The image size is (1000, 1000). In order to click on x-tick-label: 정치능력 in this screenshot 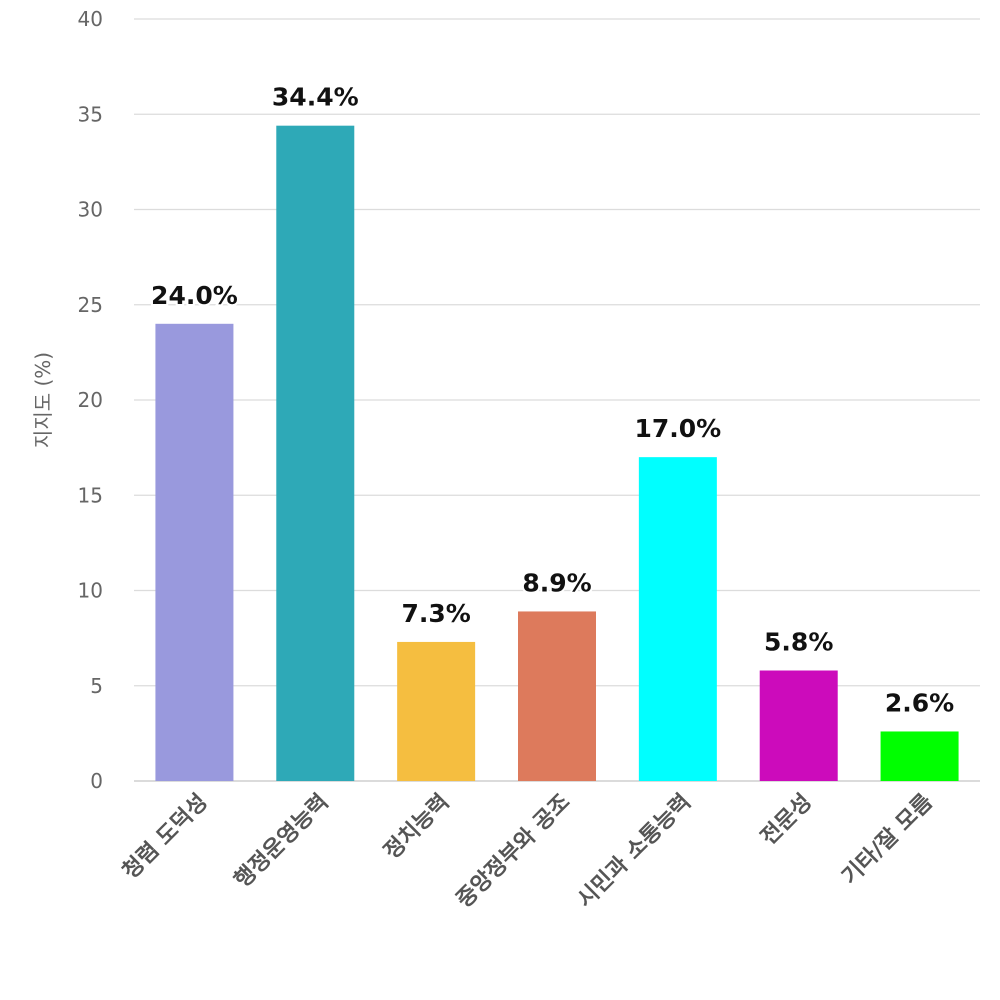, I will do `click(416, 827)`.